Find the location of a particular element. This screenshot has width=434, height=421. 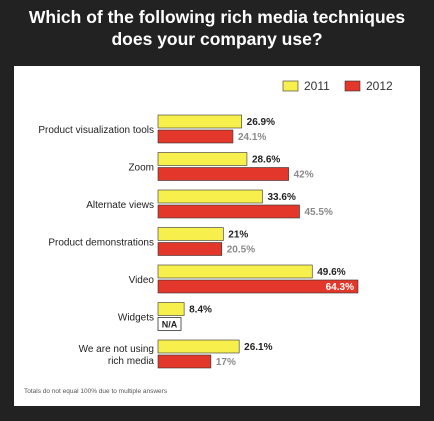

category-label: We are not using is located at coordinates (116, 349).